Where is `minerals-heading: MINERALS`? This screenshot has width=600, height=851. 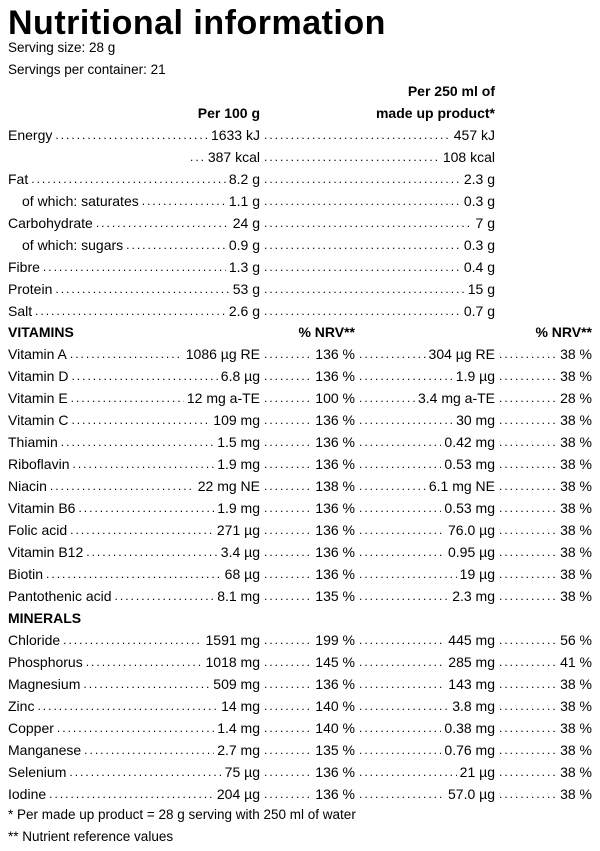 minerals-heading: MINERALS is located at coordinates (45, 618).